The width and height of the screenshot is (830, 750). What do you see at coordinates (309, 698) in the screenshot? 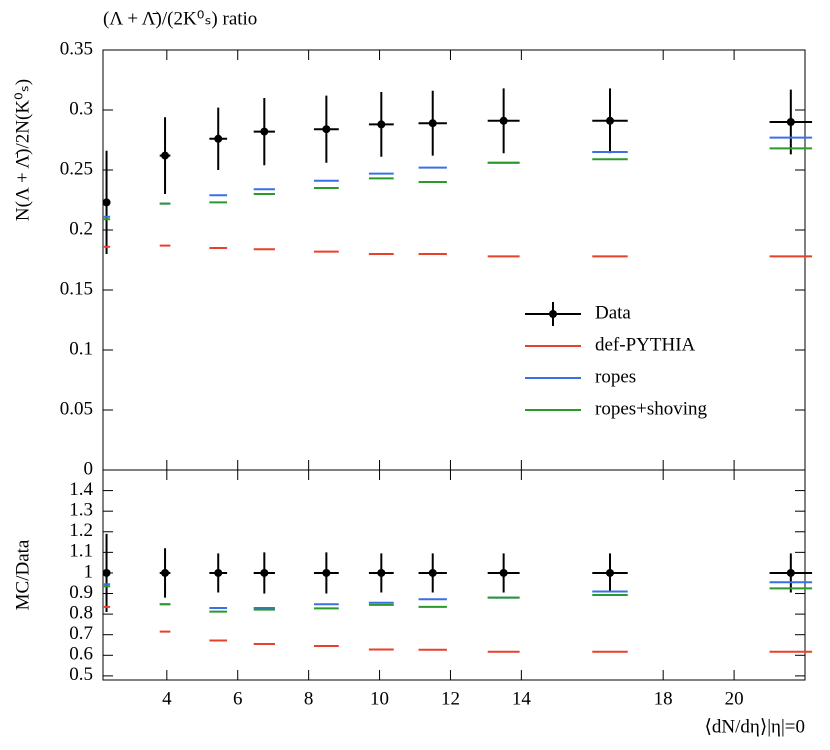
I see `x-tick-label: 8` at bounding box center [309, 698].